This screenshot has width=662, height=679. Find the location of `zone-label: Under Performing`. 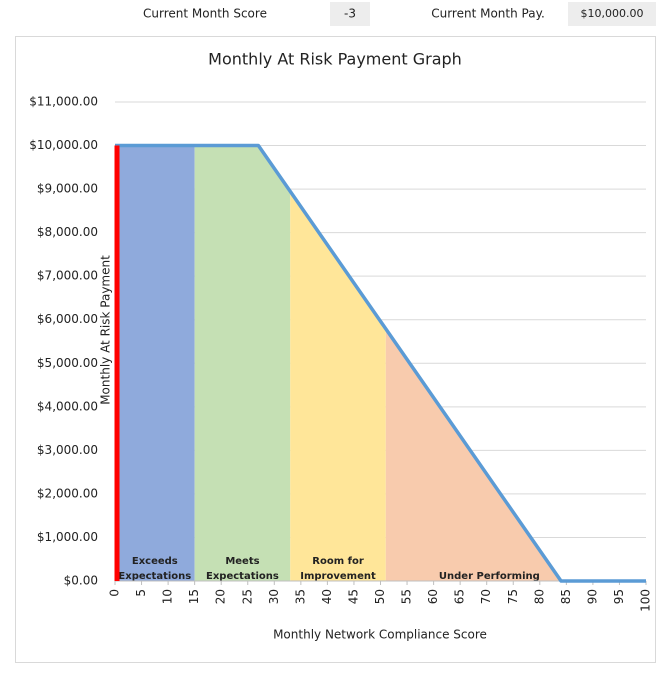

zone-label: Under Performing is located at coordinates (489, 576).